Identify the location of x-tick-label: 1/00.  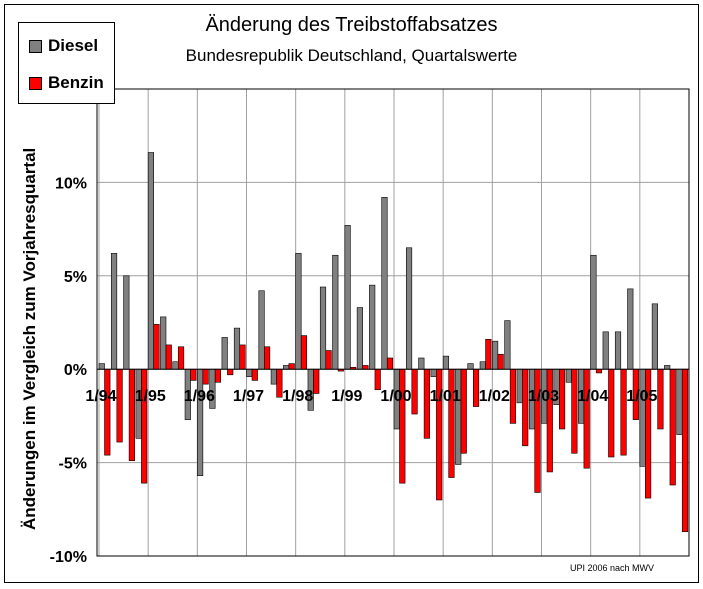
(395, 396).